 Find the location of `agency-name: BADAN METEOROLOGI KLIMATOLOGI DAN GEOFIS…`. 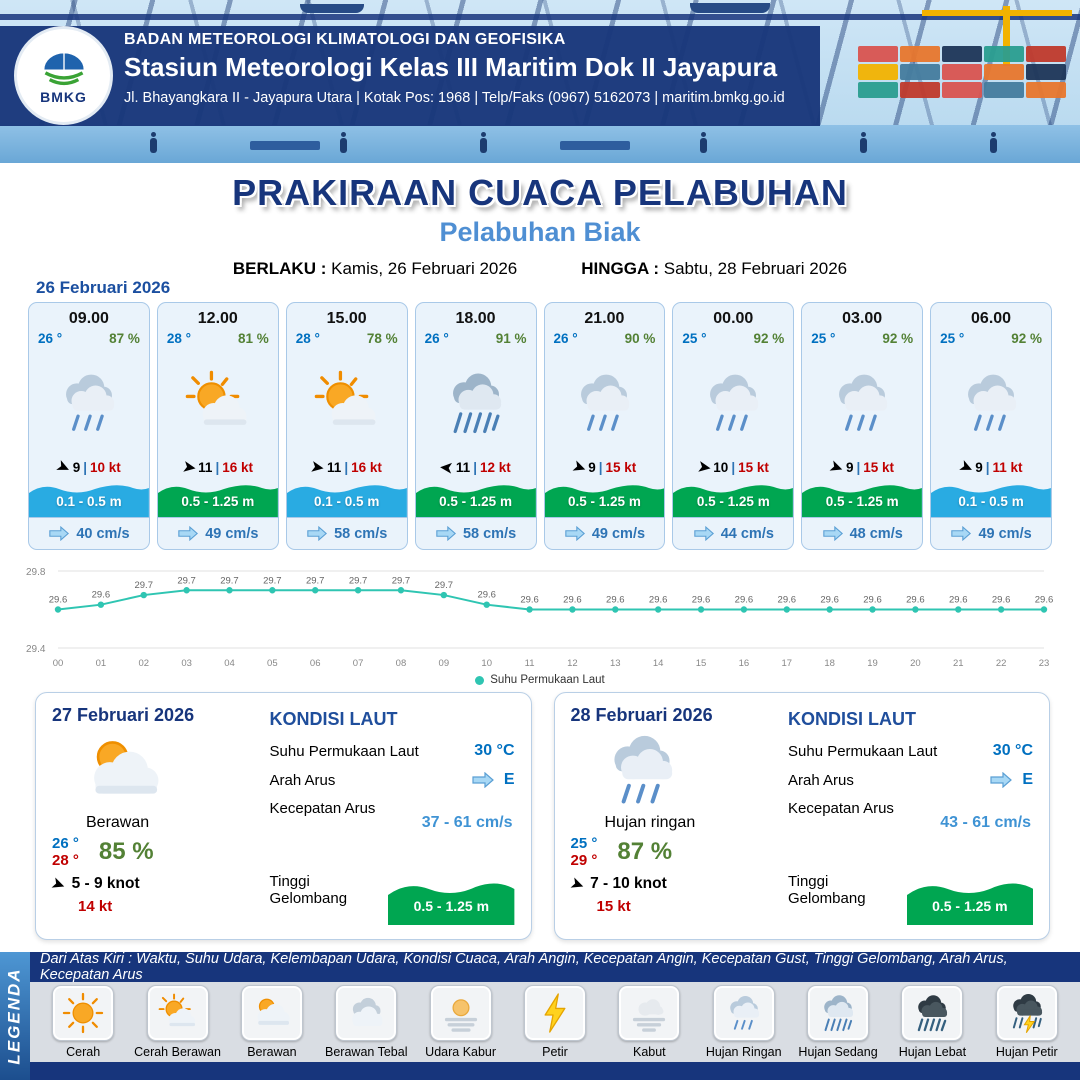

agency-name: BADAN METEOROLOGI KLIMATOLOGI DAN GEOFIS… is located at coordinates (345, 39).